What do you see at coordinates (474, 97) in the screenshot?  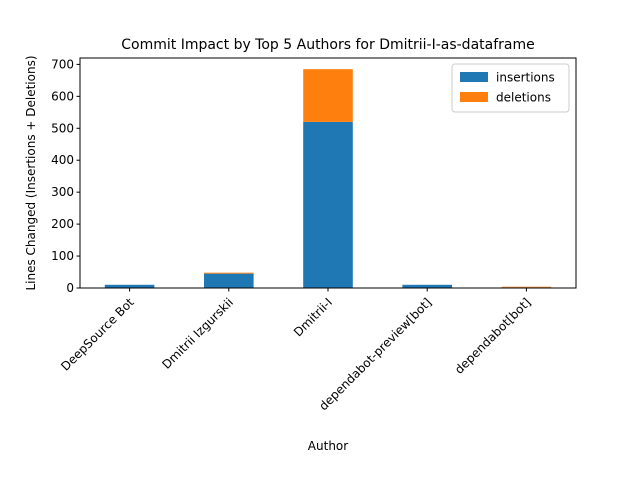 I see `legend-swatch-deletions` at bounding box center [474, 97].